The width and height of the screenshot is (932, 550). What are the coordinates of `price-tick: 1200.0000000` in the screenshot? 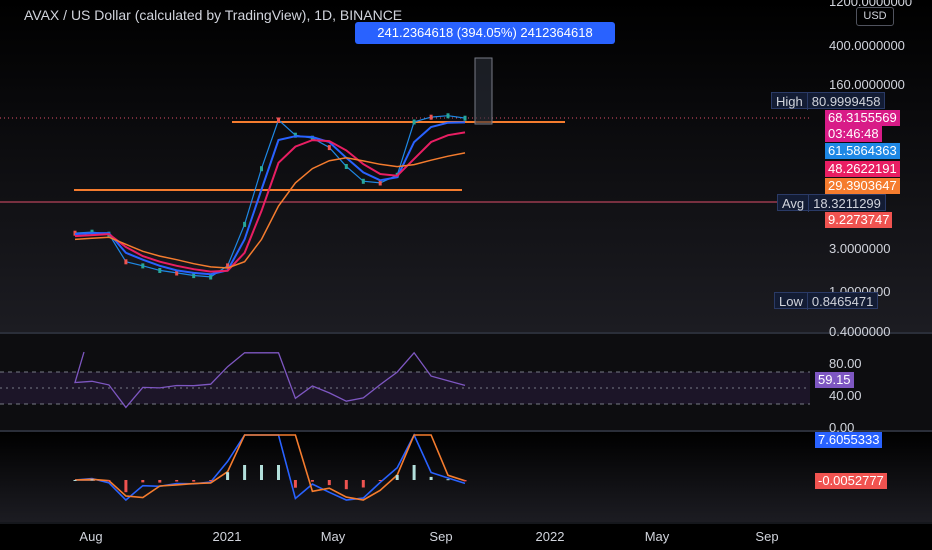 It's located at (871, 4).